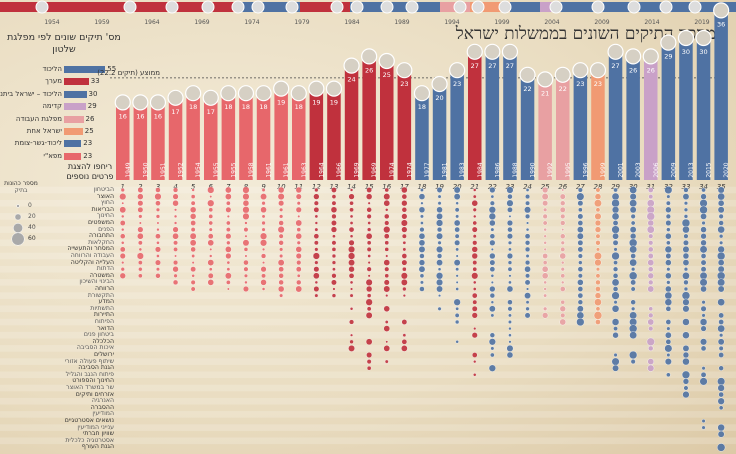 The width and height of the screenshot is (736, 454). Describe the element at coordinates (94, 394) in the screenshot. I see `ministry-label: אזרחים ותיקים` at that location.